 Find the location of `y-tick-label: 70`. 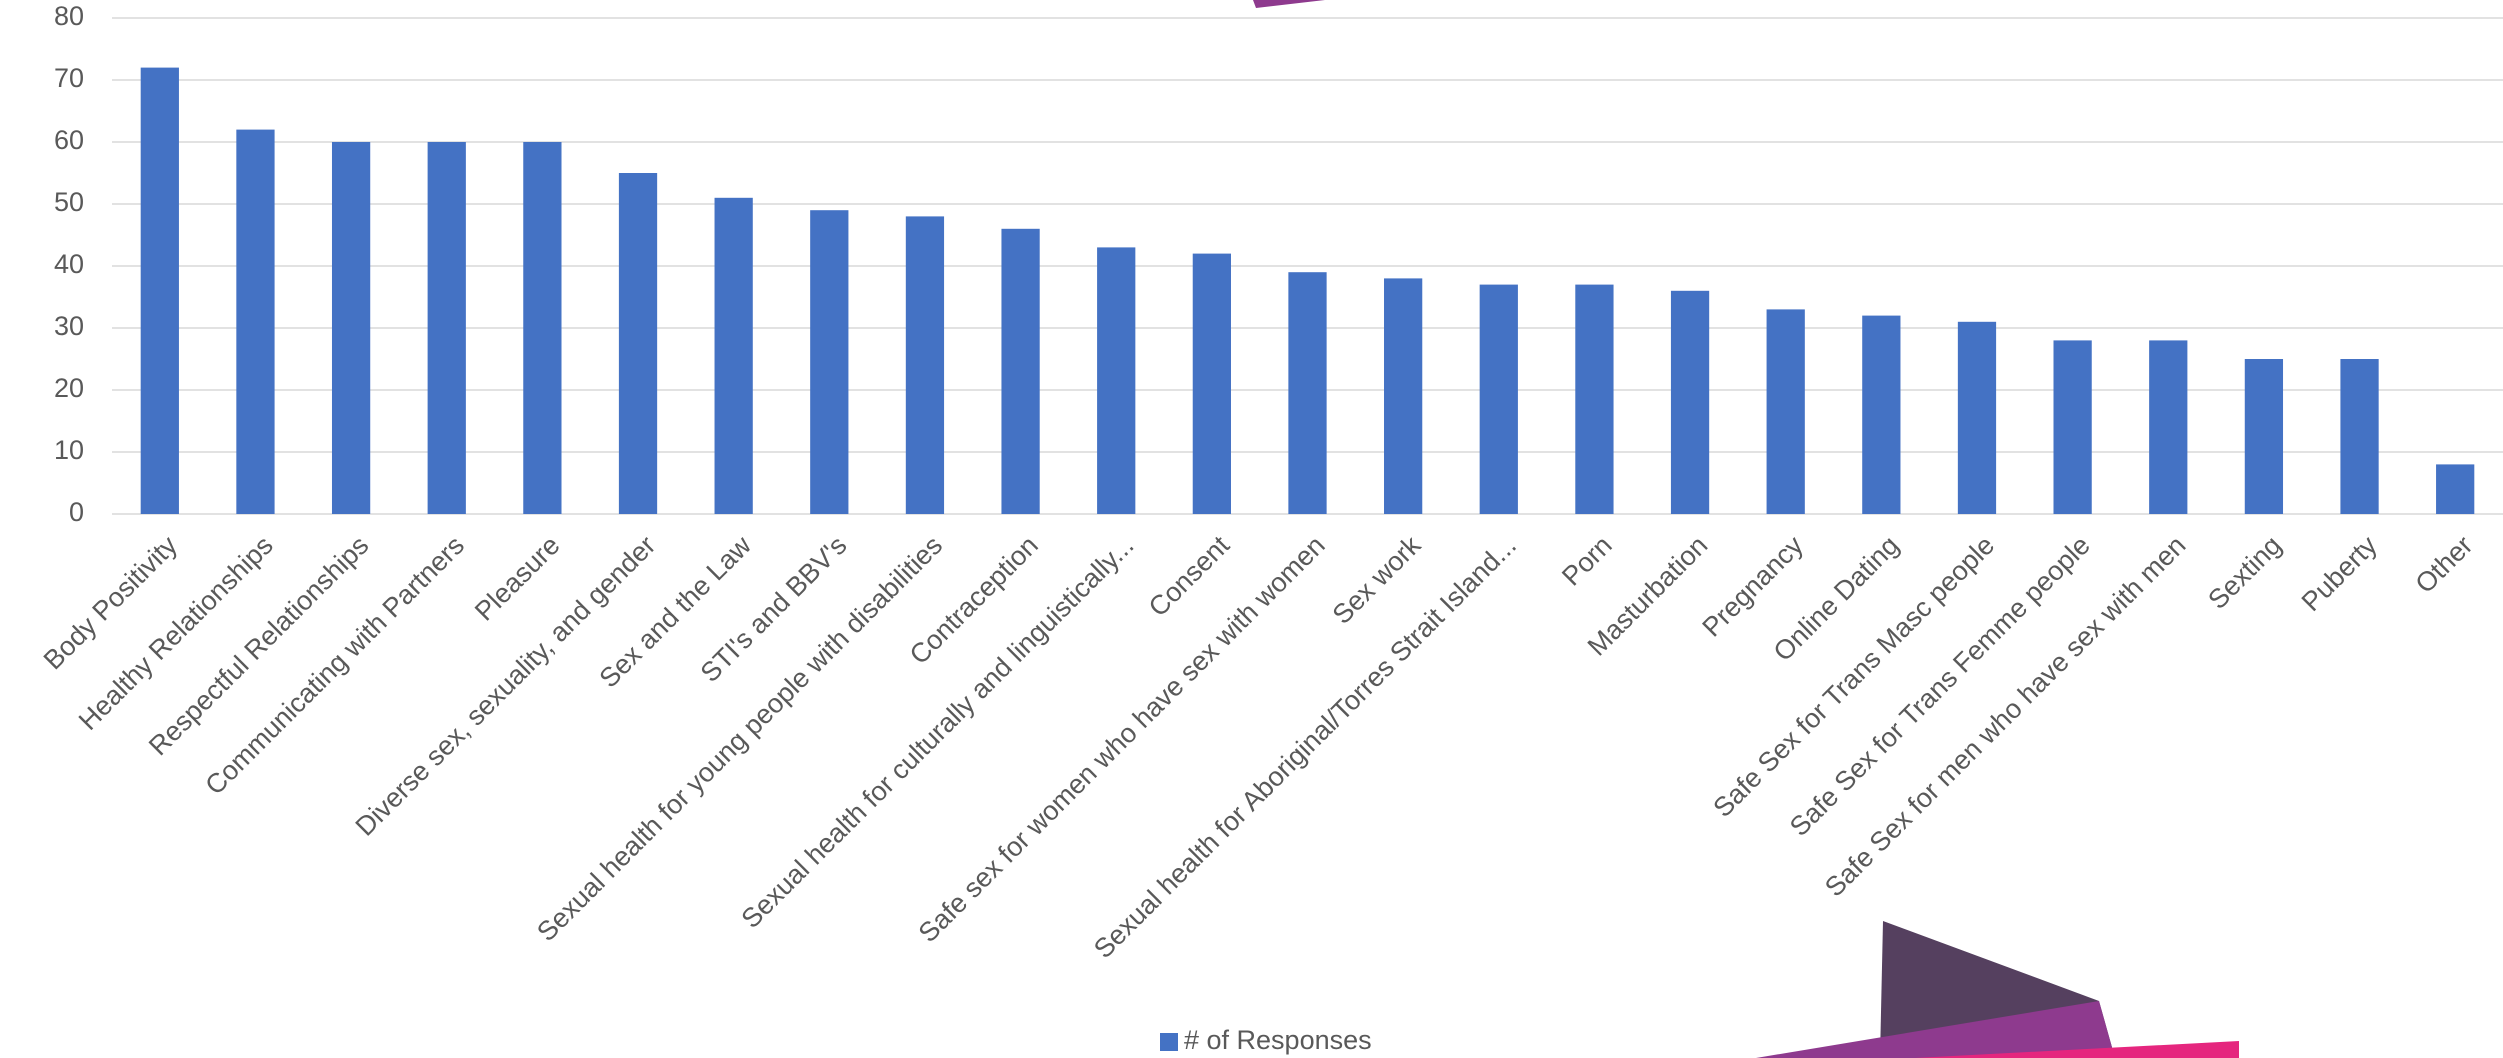

y-tick-label: 70 is located at coordinates (69, 78).